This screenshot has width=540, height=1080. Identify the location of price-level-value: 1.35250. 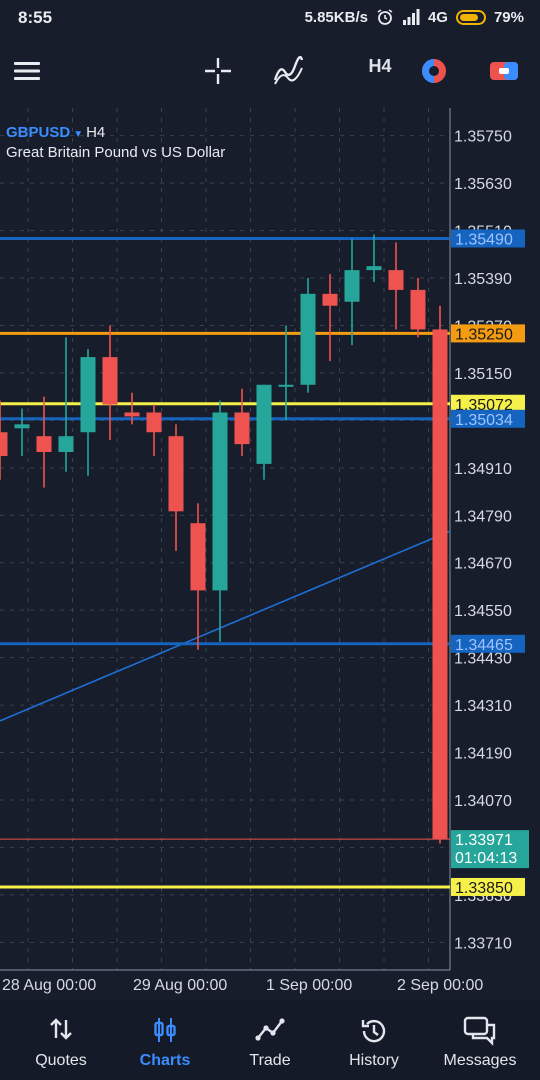
(484, 334).